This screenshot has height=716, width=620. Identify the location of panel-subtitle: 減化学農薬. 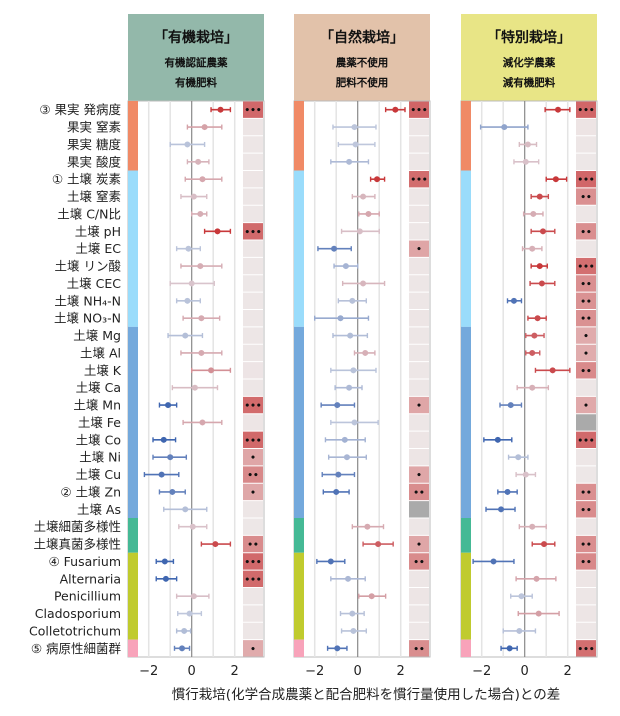
(529, 62).